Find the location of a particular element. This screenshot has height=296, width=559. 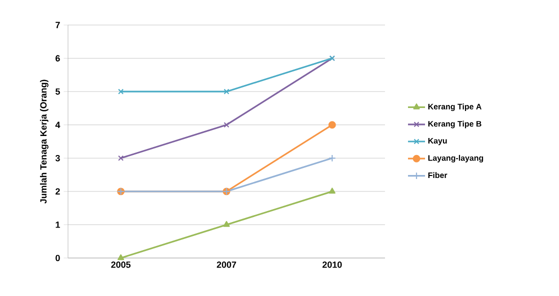

y-tick-label: 1 is located at coordinates (58, 225).